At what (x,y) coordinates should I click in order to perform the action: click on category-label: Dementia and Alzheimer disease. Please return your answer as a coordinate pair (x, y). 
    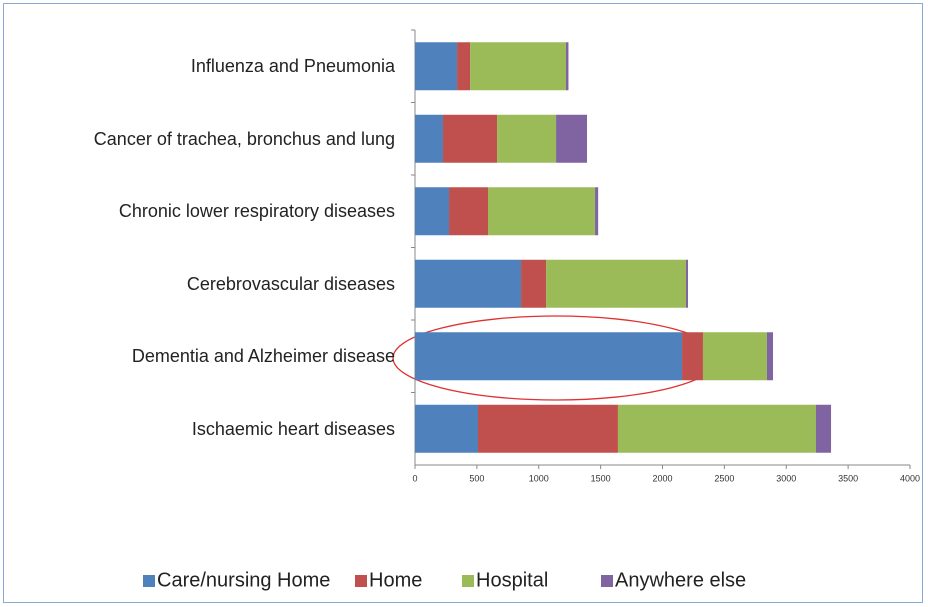
    Looking at the image, I should click on (263, 356).